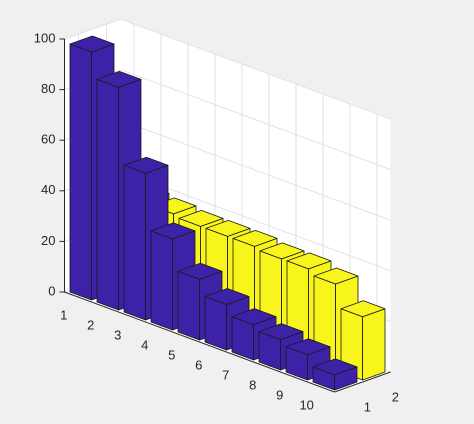  Describe the element at coordinates (171, 354) in the screenshot. I see `x-tick-label: 5` at that location.